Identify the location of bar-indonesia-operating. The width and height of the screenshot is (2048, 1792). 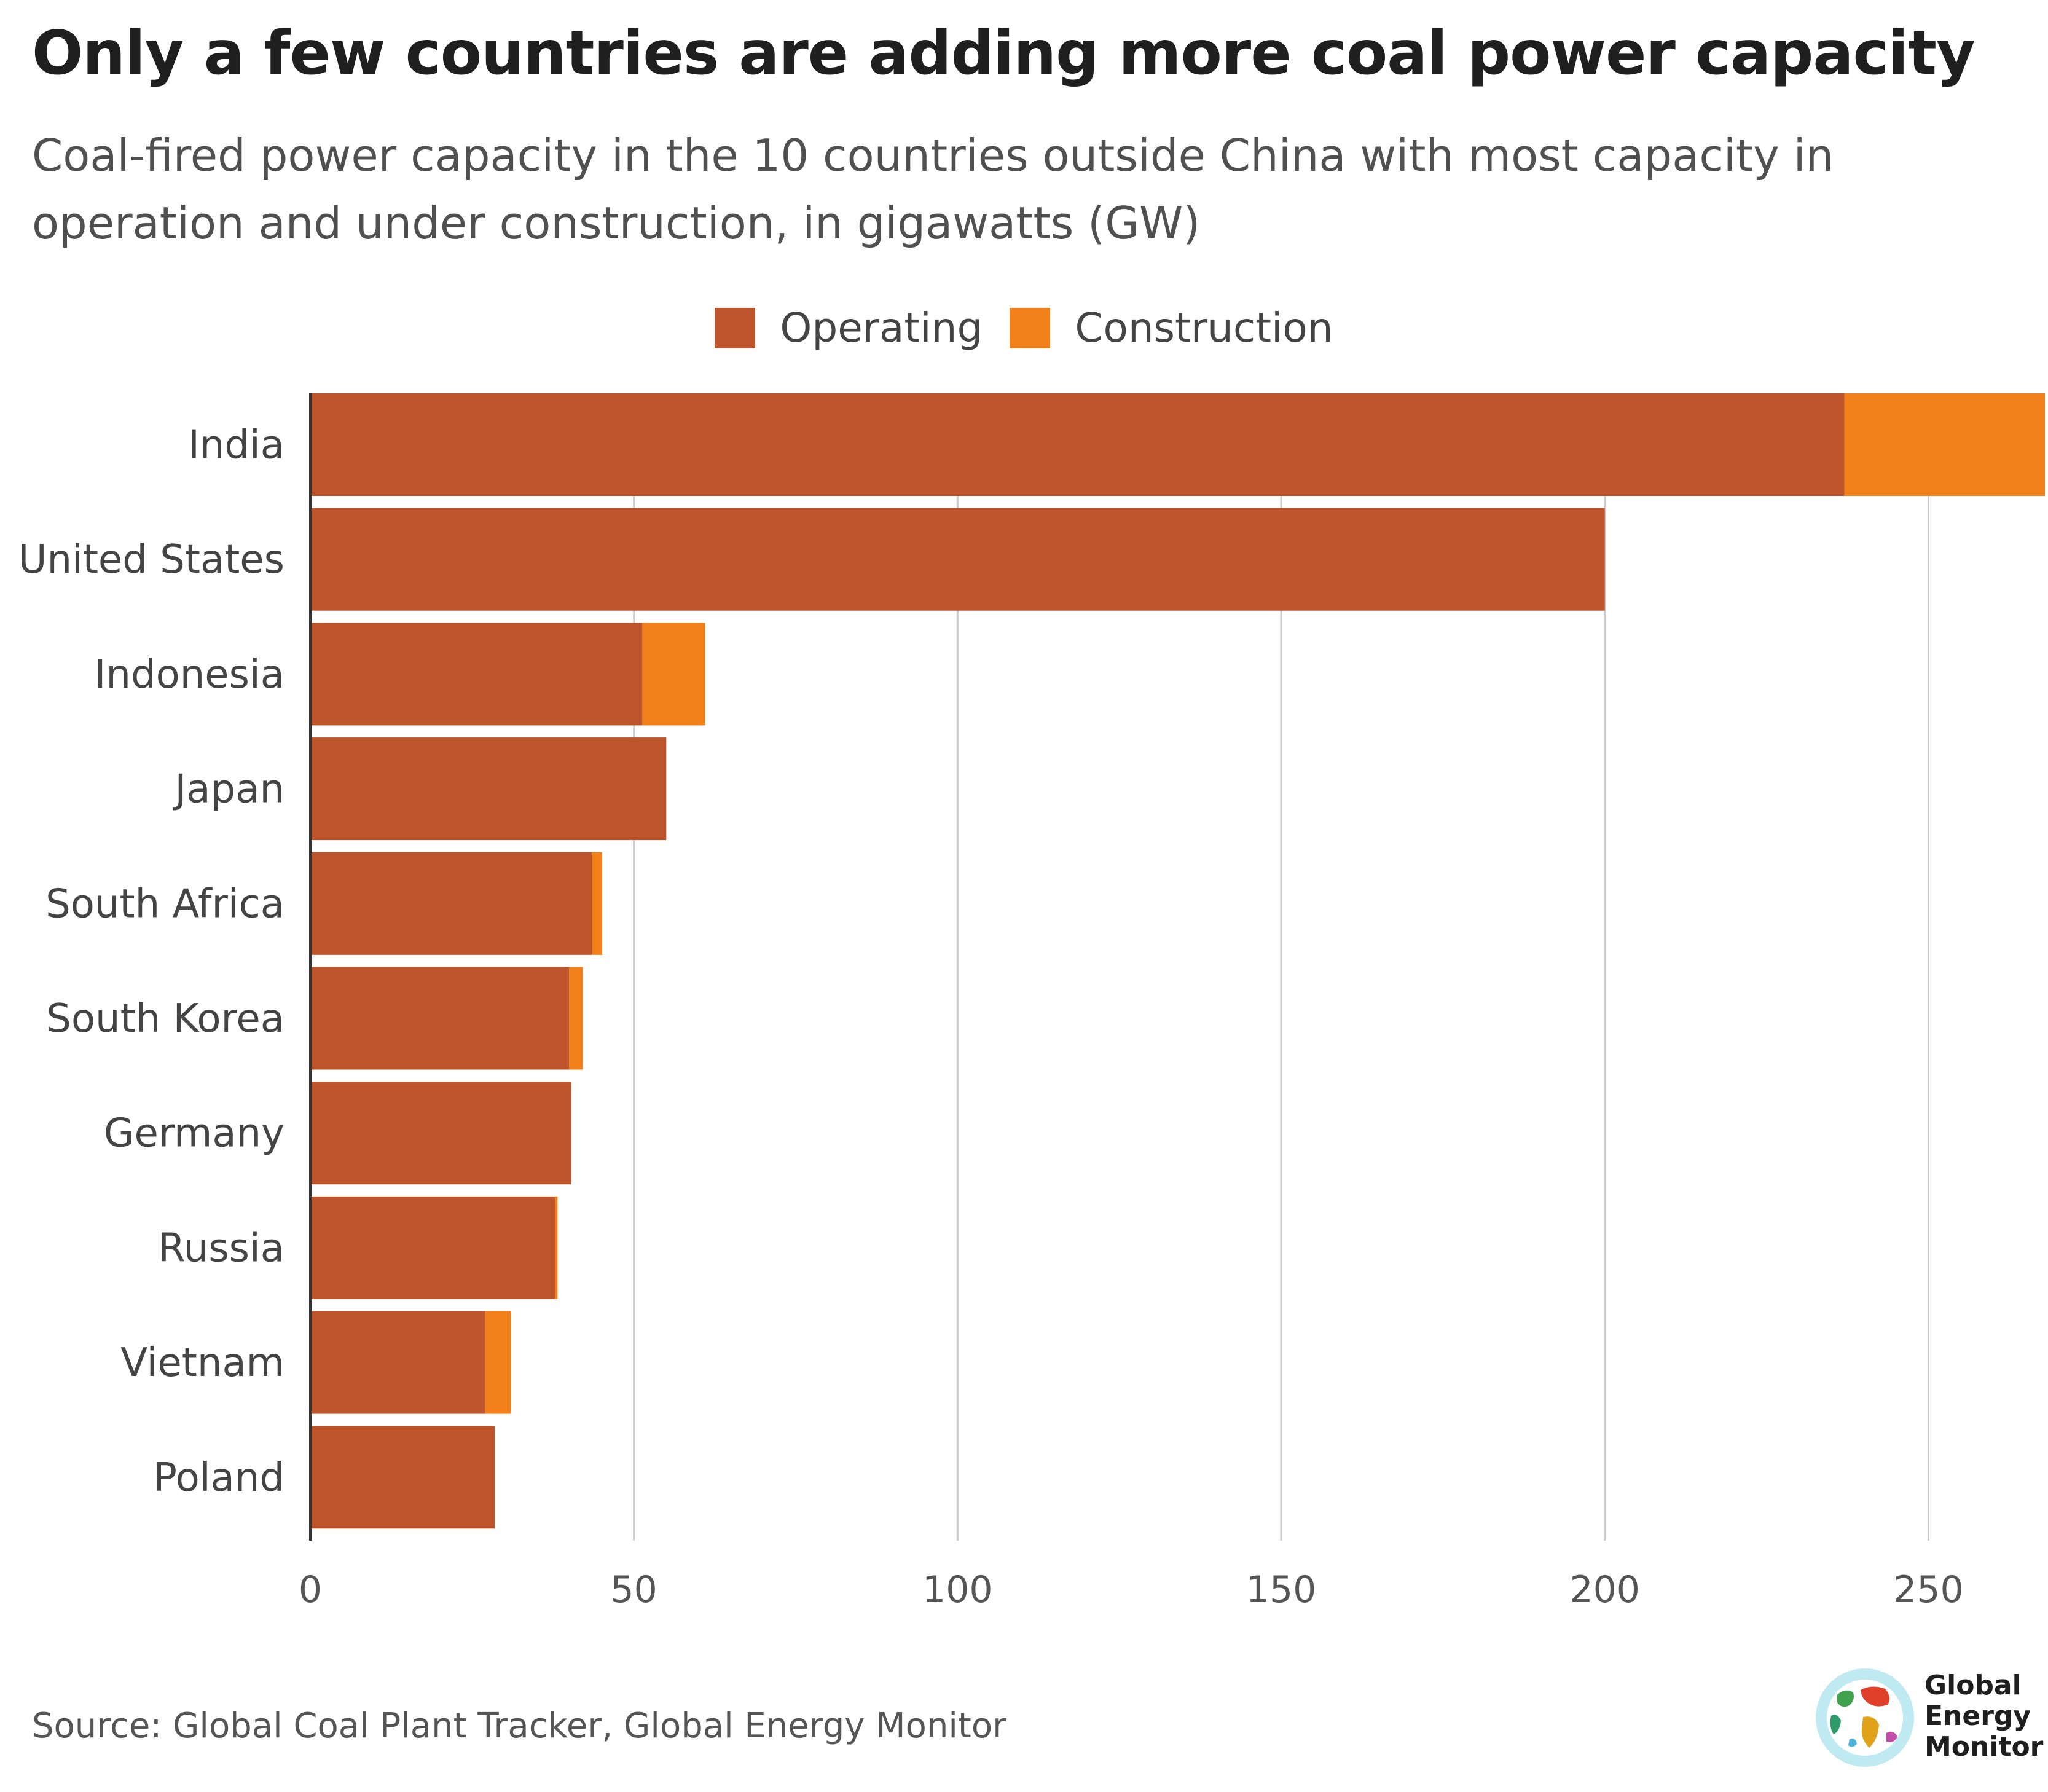
(477, 675).